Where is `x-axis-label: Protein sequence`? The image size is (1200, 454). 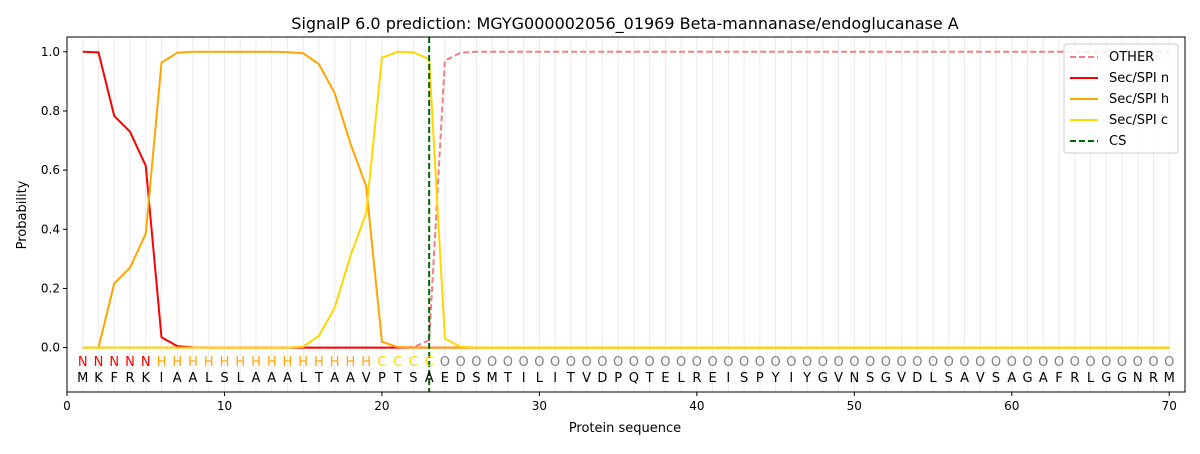 x-axis-label: Protein sequence is located at coordinates (625, 428).